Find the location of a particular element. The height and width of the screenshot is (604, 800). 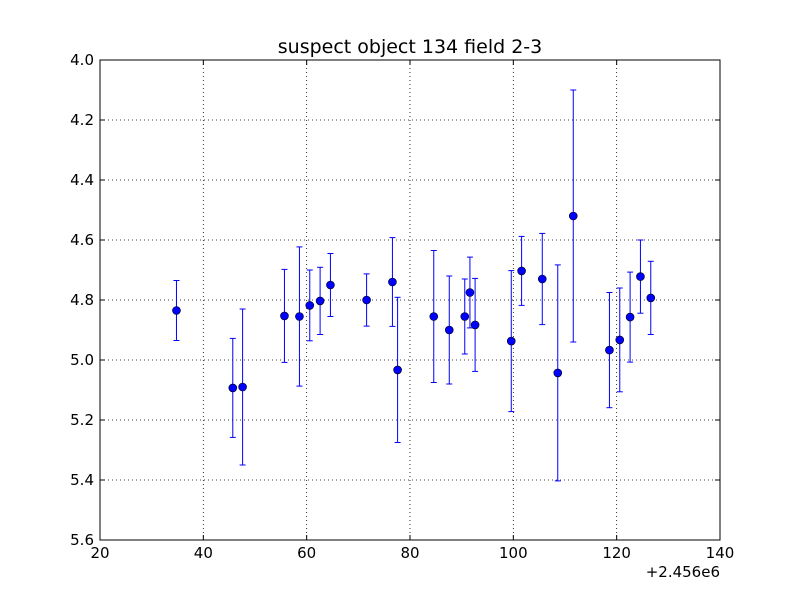

y-tick-label: 5.4 is located at coordinates (82, 480).